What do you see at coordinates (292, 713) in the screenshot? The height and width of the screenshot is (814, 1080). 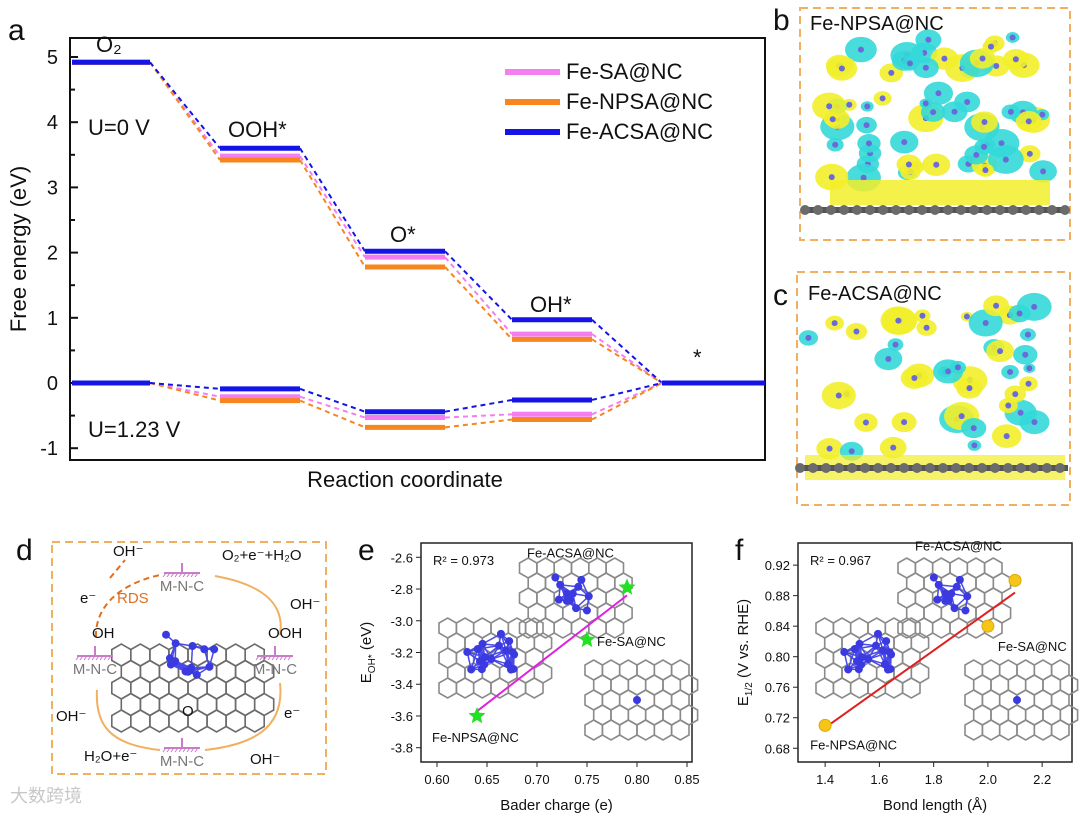 I see `mechanism-label: e⁻` at bounding box center [292, 713].